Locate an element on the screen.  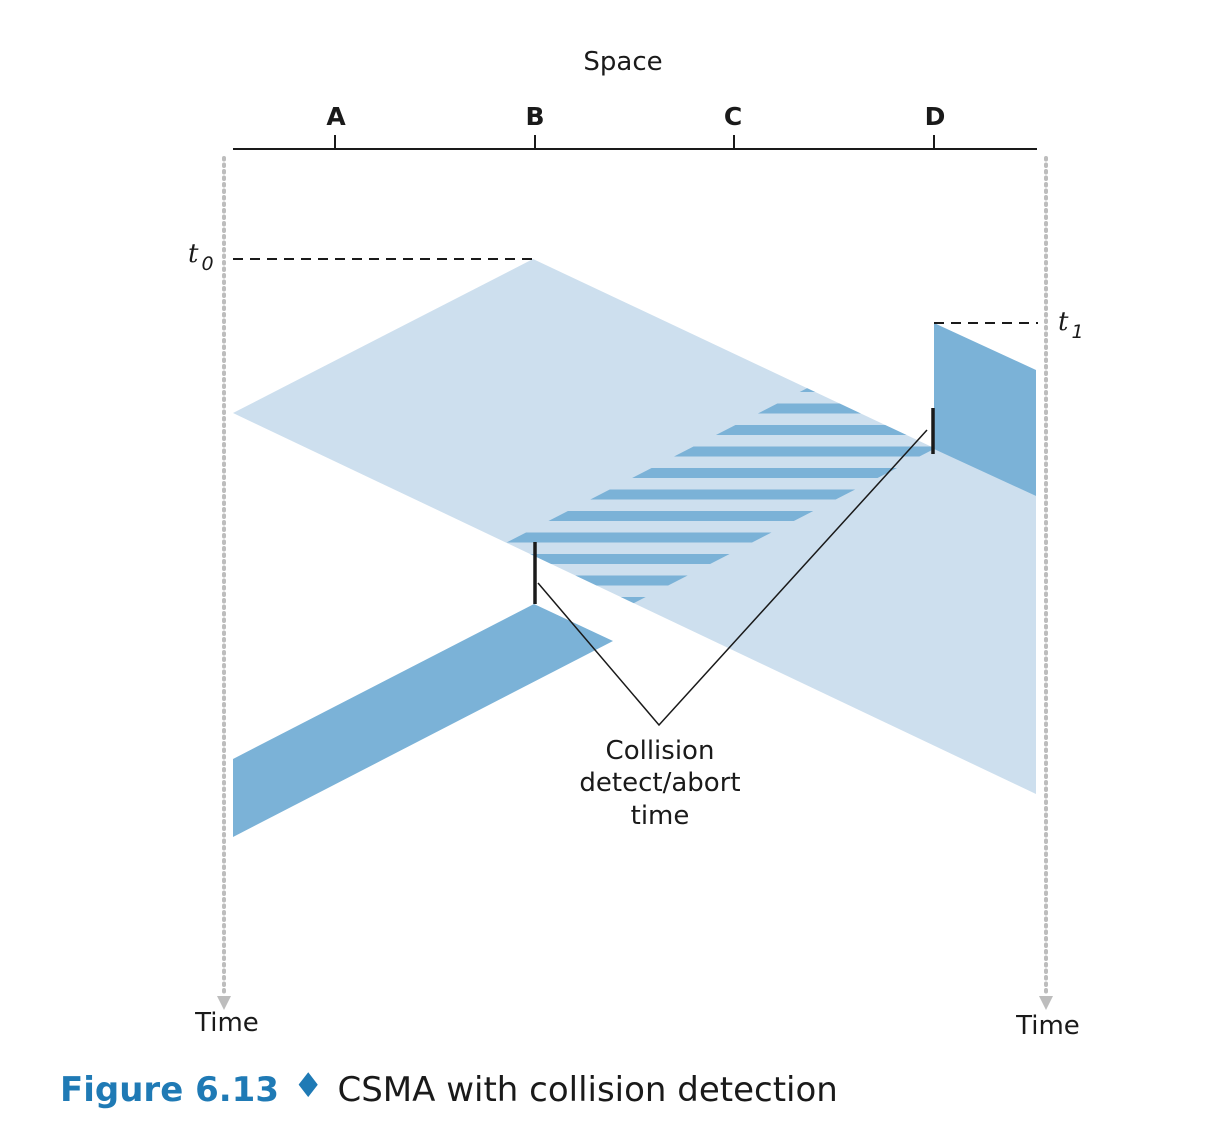
t1-sub: 1 is located at coordinates (1077, 332).